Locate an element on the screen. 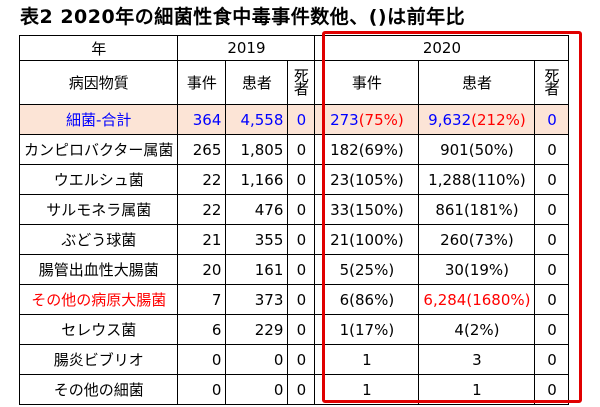 The image size is (600, 407). cases-2019-header: 事件 is located at coordinates (202, 82).